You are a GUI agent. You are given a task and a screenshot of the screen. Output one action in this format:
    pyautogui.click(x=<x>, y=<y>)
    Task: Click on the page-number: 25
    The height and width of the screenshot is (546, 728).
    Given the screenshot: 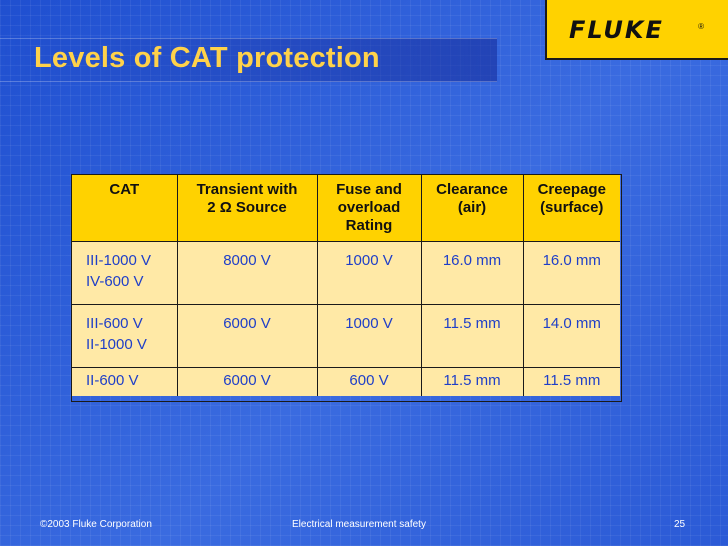 What is the action you would take?
    pyautogui.click(x=680, y=524)
    